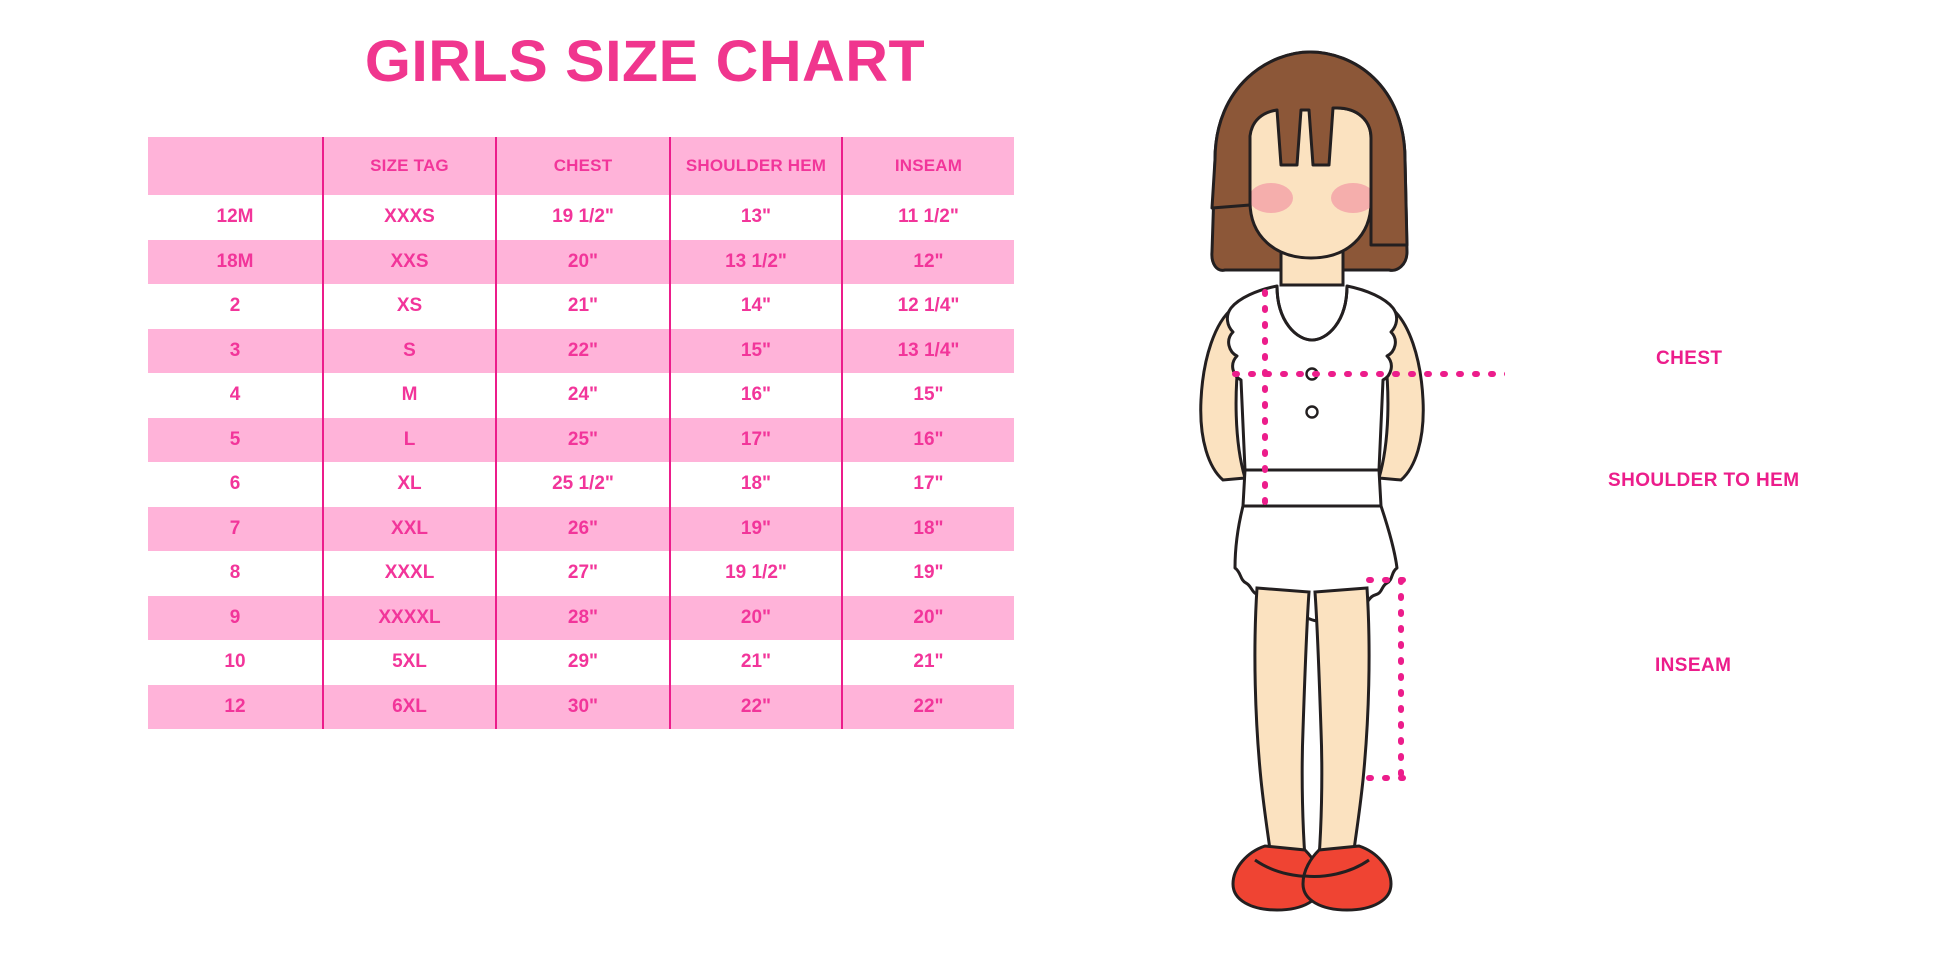 The height and width of the screenshot is (973, 1946). Describe the element at coordinates (236, 439) in the screenshot. I see `cell-size: 5` at that location.